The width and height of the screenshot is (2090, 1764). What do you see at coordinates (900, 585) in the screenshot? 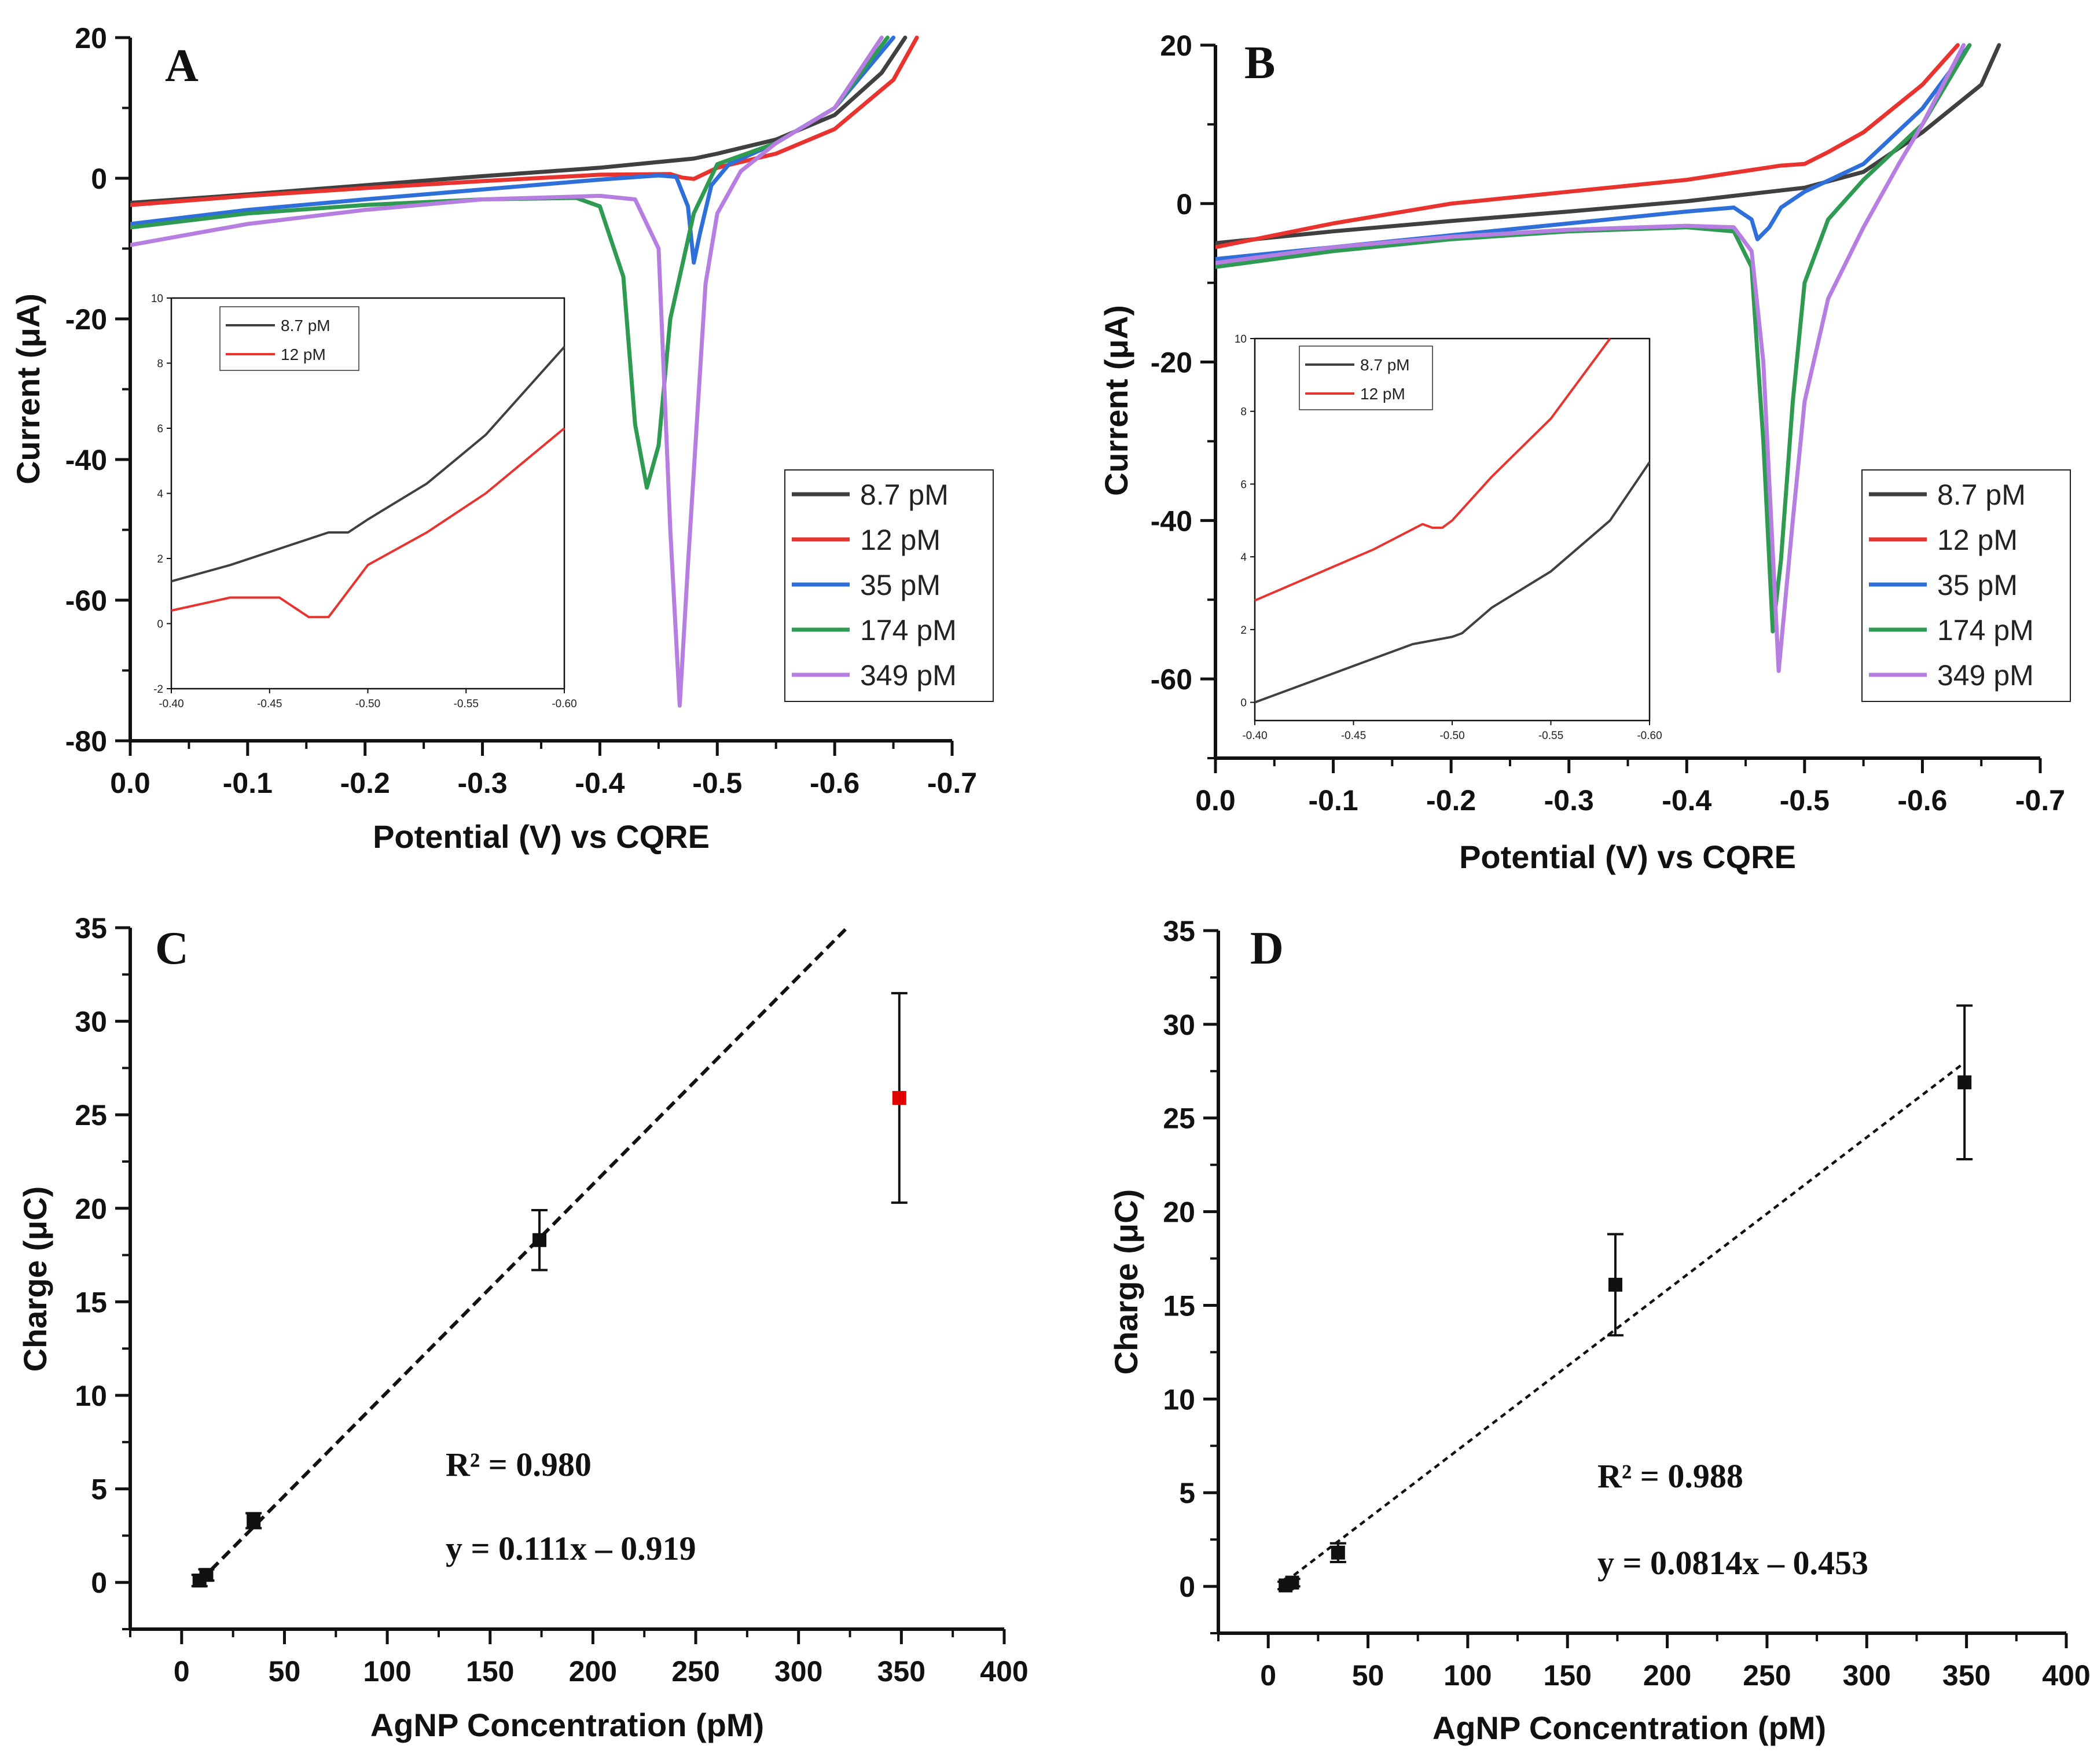
I see `legend-label: 35 pM` at bounding box center [900, 585].